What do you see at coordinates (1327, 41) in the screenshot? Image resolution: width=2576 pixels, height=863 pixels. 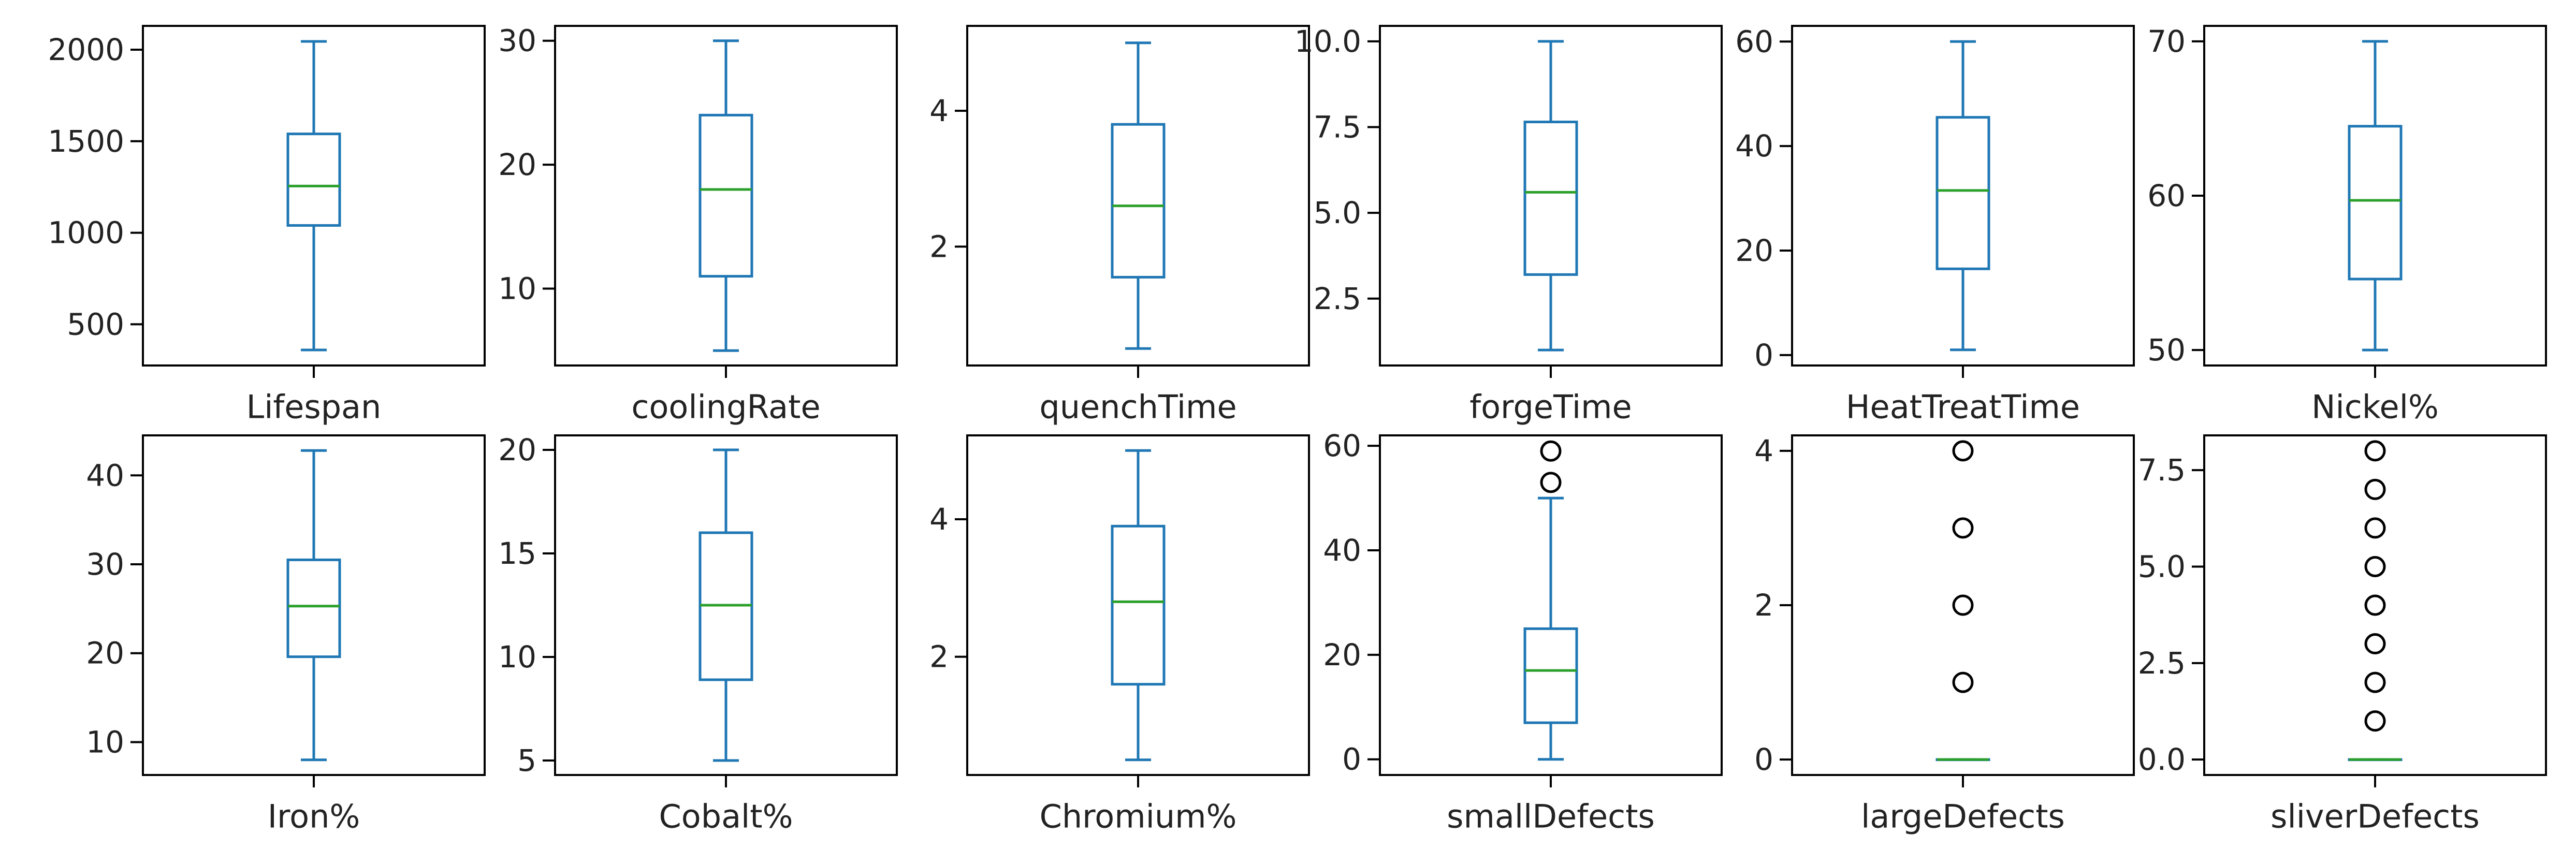 I see `y-tick-label: 10.0` at bounding box center [1327, 41].